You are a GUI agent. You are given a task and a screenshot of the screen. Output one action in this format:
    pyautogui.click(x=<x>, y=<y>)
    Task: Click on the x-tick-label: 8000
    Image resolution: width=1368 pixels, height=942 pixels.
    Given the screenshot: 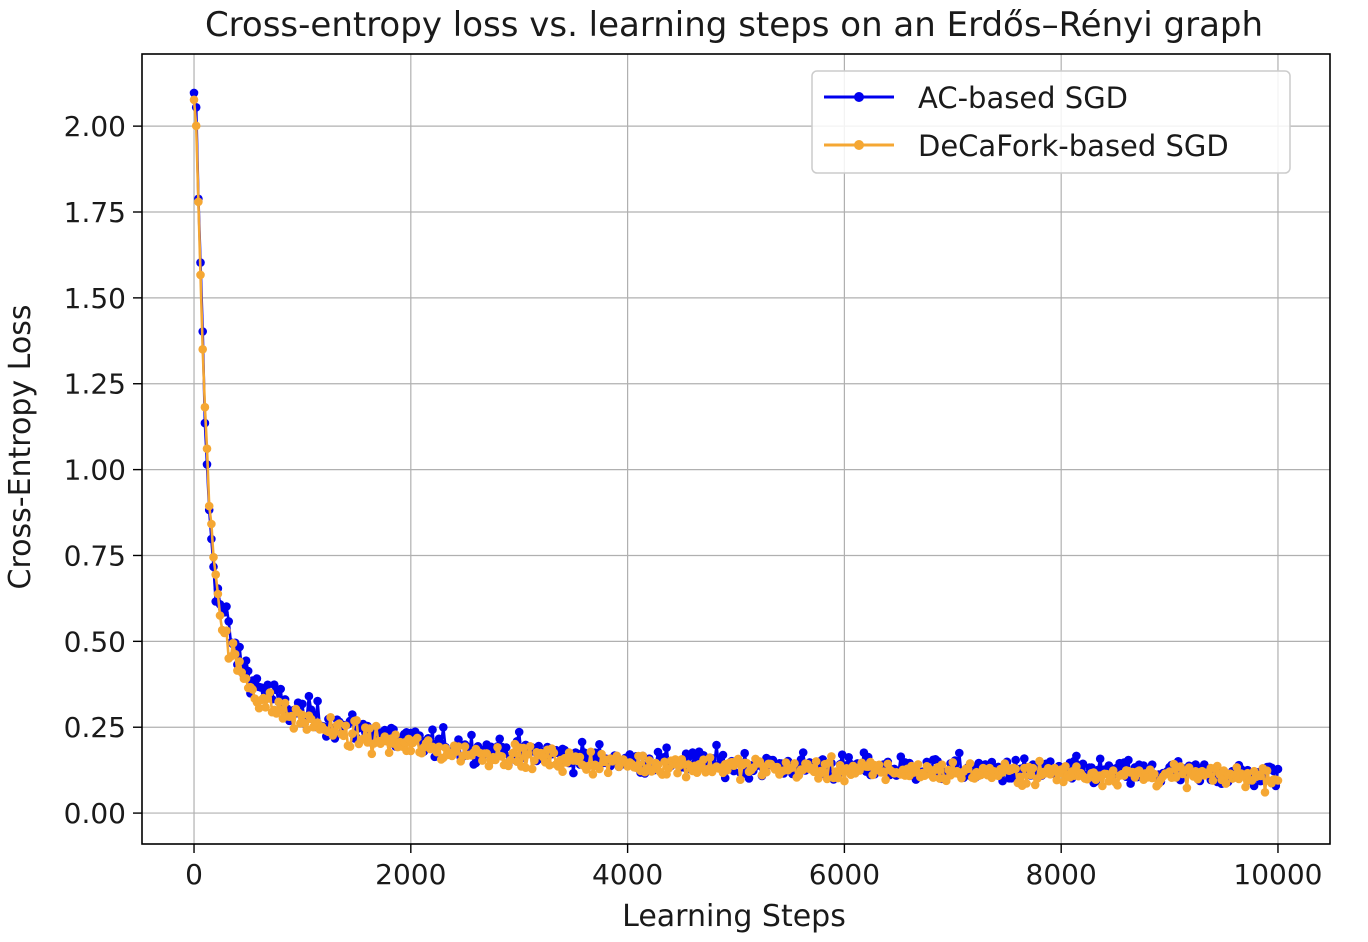 What is the action you would take?
    pyautogui.click(x=1061, y=874)
    